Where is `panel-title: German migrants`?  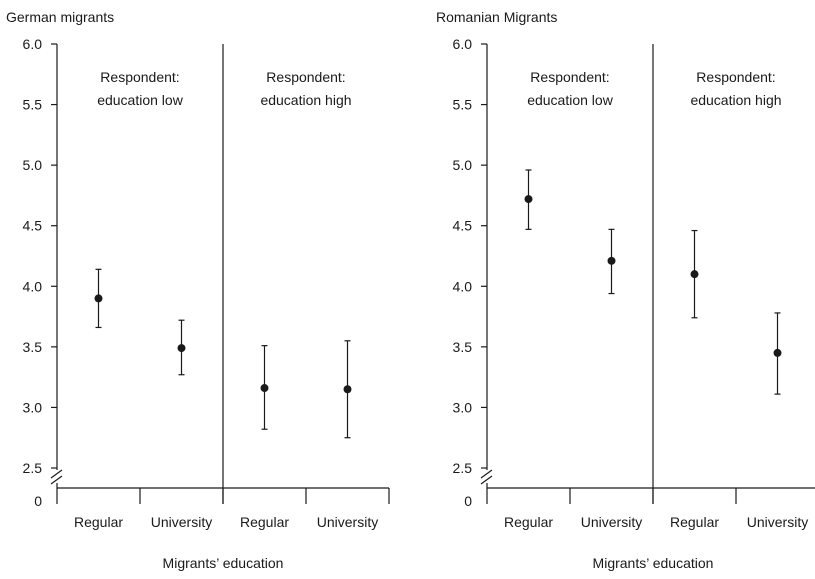 panel-title: German migrants is located at coordinates (60, 17).